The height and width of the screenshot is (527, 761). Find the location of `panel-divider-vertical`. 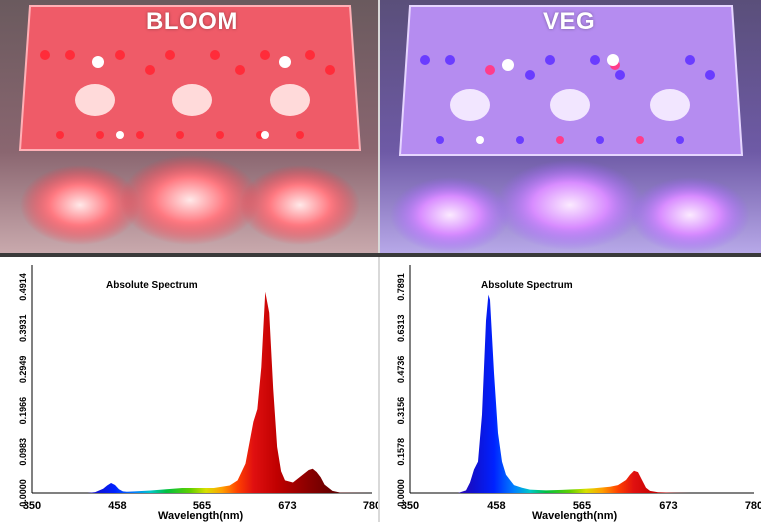

panel-divider-vertical is located at coordinates (379, 261).